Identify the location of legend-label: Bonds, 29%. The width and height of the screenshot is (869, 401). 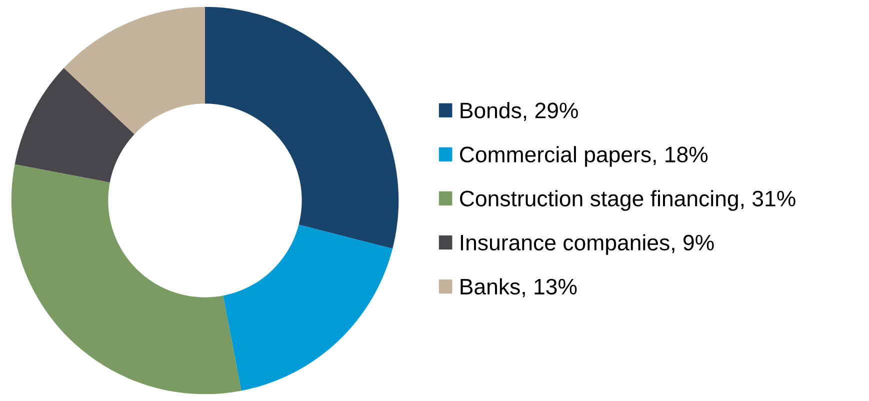
(519, 111).